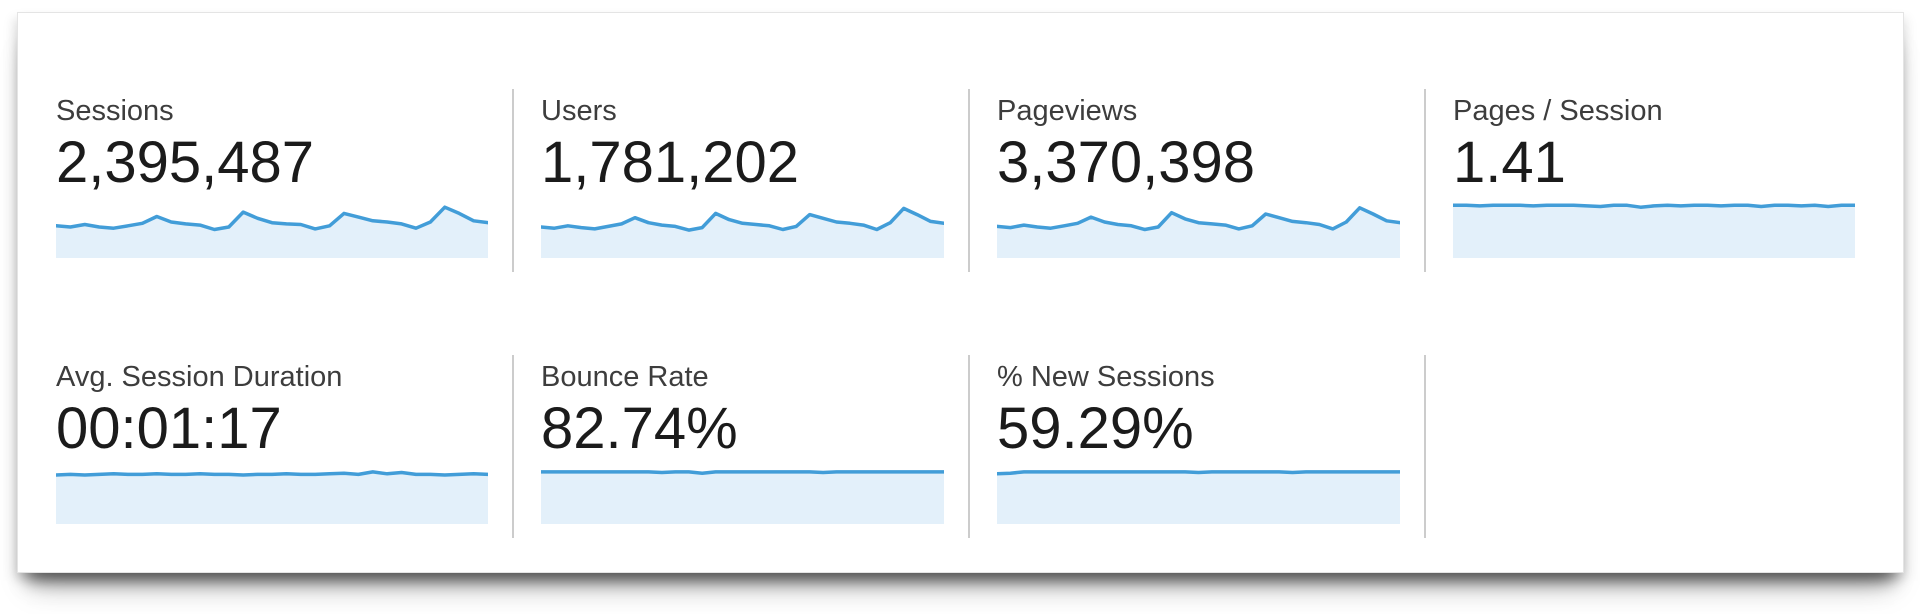 This screenshot has width=1920, height=614. Describe the element at coordinates (1067, 111) in the screenshot. I see `metric-label: Pageviews` at that location.